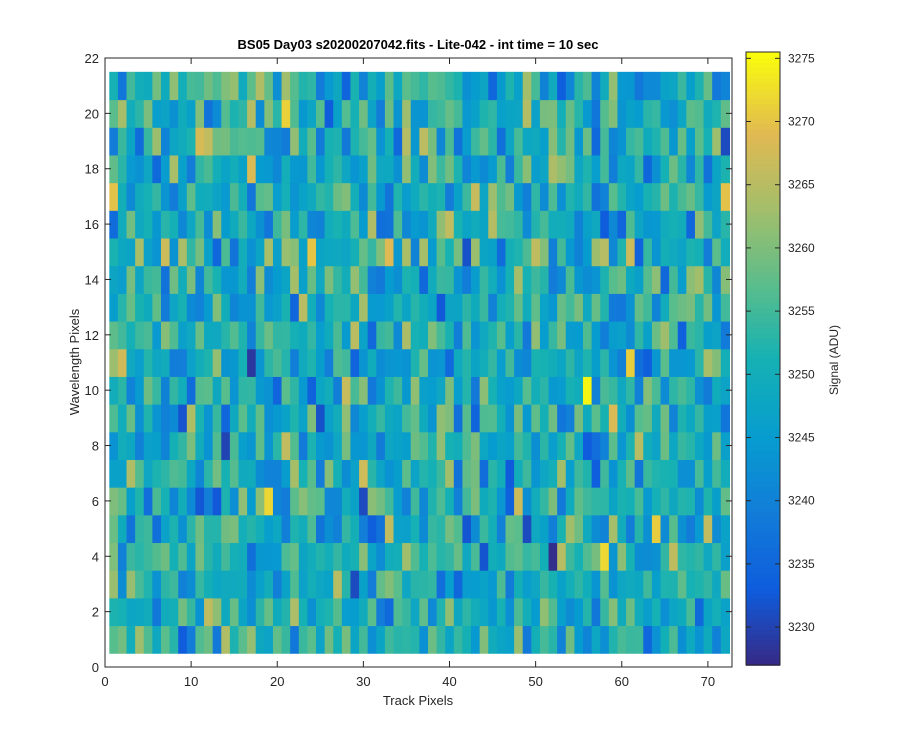 Image resolution: width=900 pixels, height=755 pixels. I want to click on colorbar-tick-label: 3270, so click(801, 122).